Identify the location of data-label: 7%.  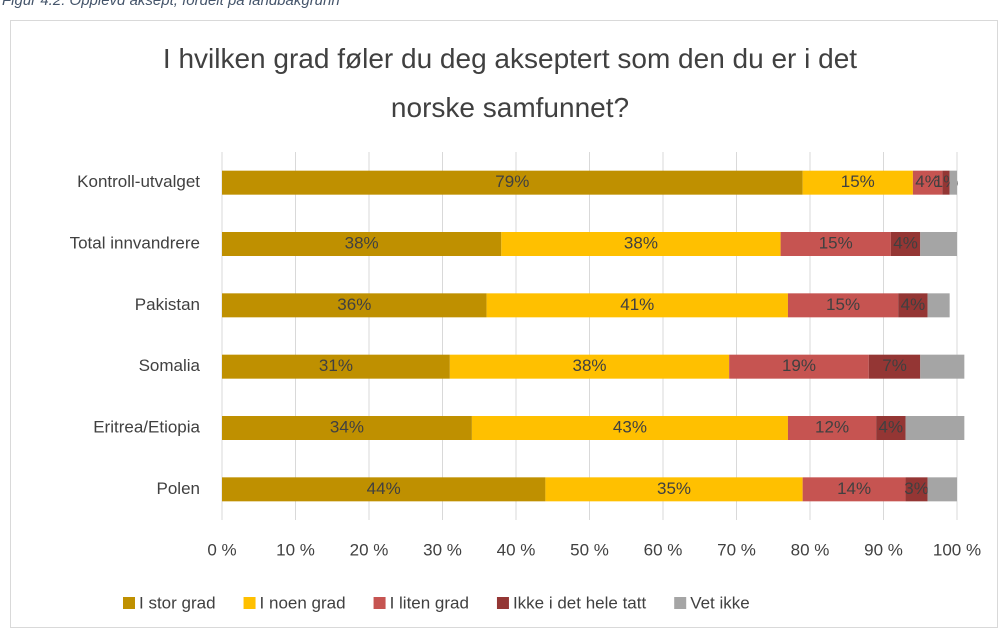
(894, 365).